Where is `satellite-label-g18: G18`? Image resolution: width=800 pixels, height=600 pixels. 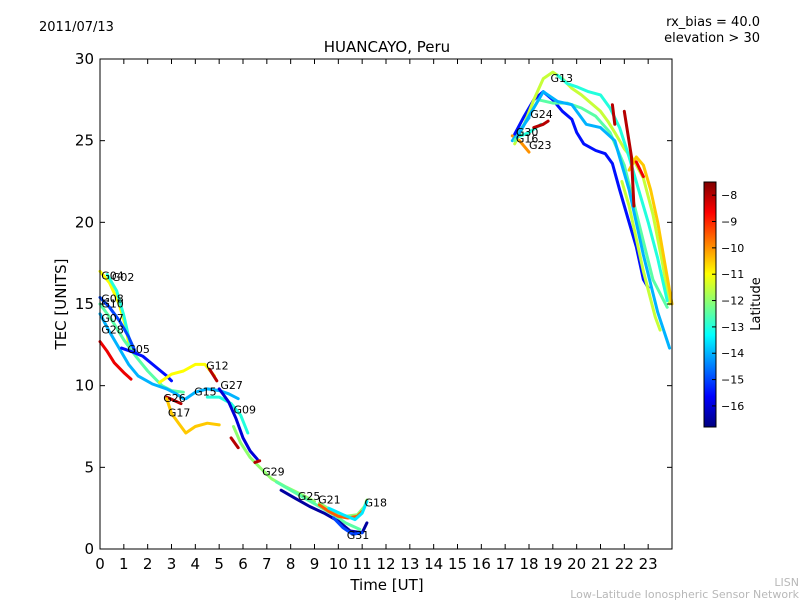
satellite-label-g18: G18 is located at coordinates (376, 503).